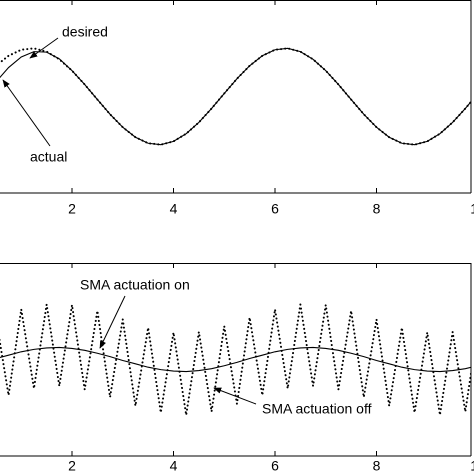  I want to click on annotation: desired, so click(85, 32).